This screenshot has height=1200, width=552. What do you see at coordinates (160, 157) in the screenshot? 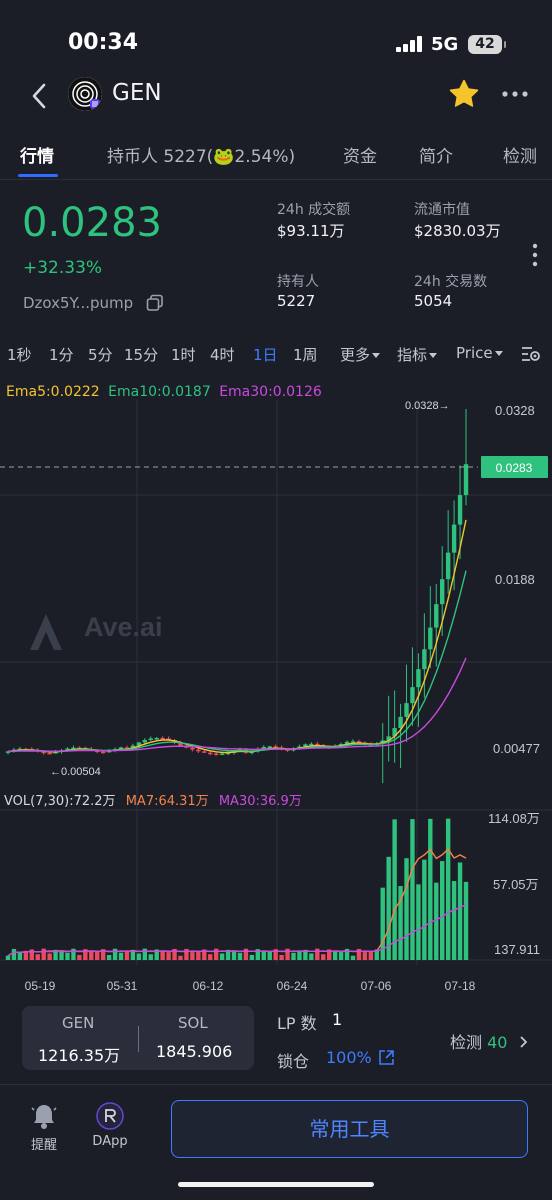
I see `tab-holders-label: 持币人 5227(` at bounding box center [160, 157].